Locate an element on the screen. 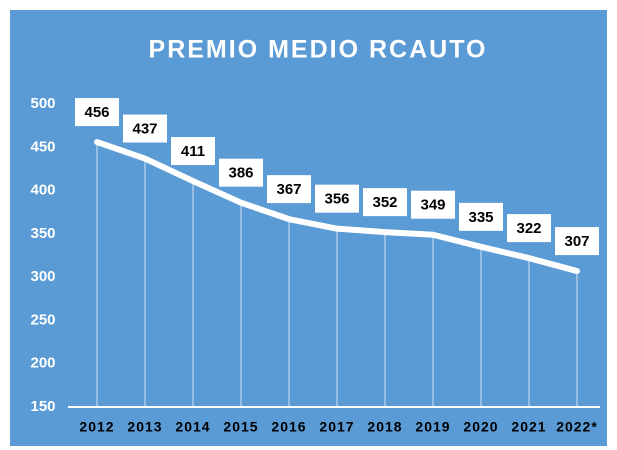 This screenshot has width=617, height=450. data-label: 411 is located at coordinates (193, 151).